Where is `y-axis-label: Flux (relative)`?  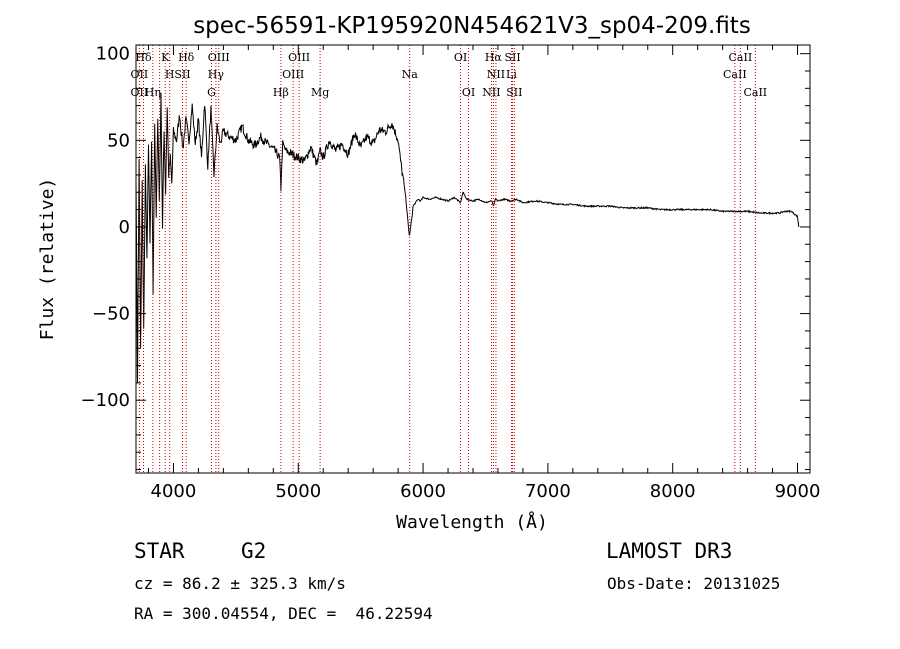
y-axis-label: Flux (relative) is located at coordinates (47, 259).